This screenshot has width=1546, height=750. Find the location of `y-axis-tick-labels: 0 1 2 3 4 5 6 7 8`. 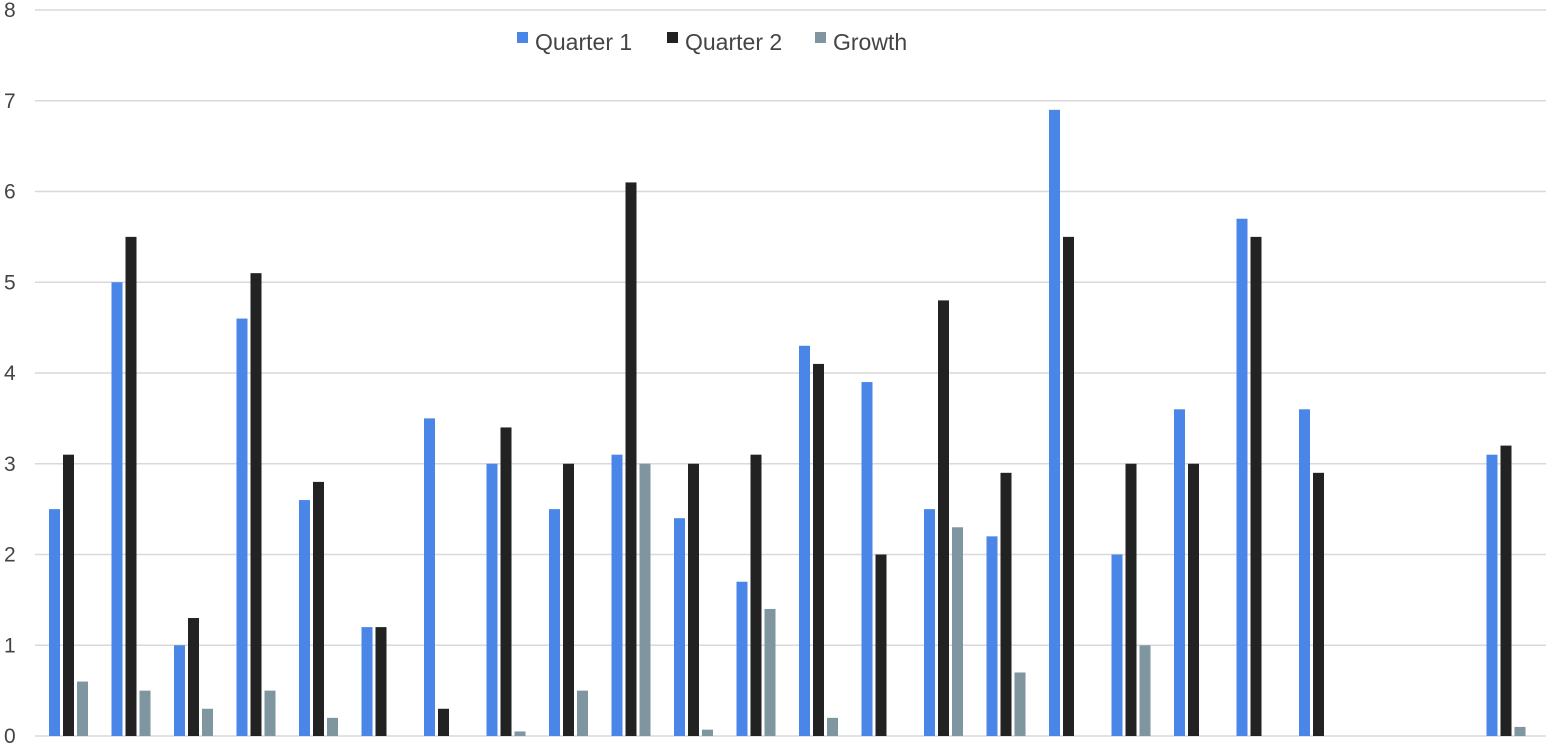

y-axis-tick-labels: 0 1 2 3 4 5 6 7 8 is located at coordinates (10, 374).